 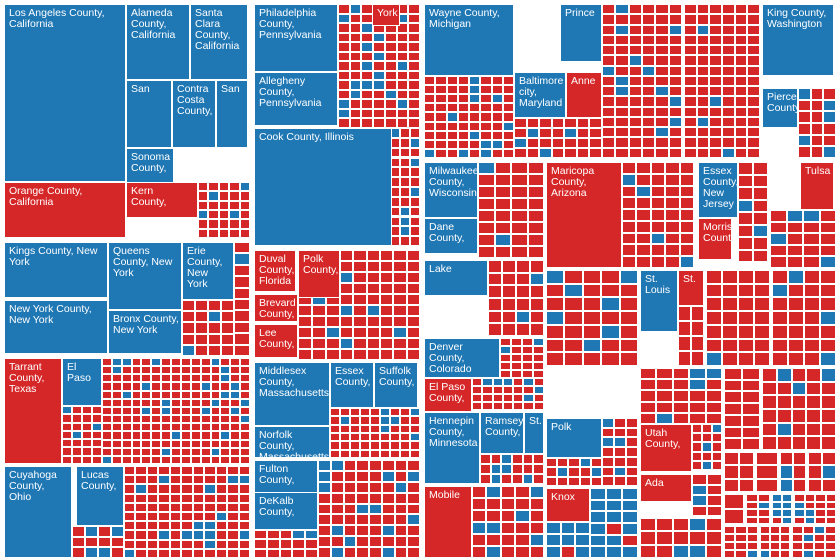 What do you see at coordinates (462, 358) in the screenshot?
I see `county-tile-labeled: Denver County, Colorado` at bounding box center [462, 358].